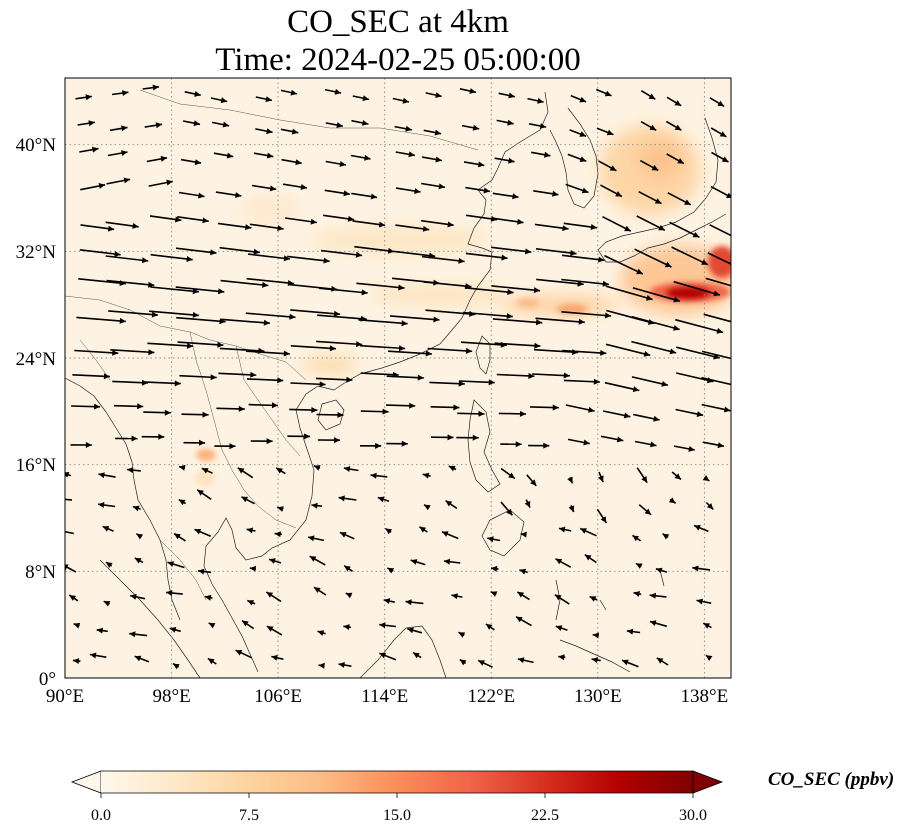  I want to click on lat-tick-label: 32°N, so click(36, 252).